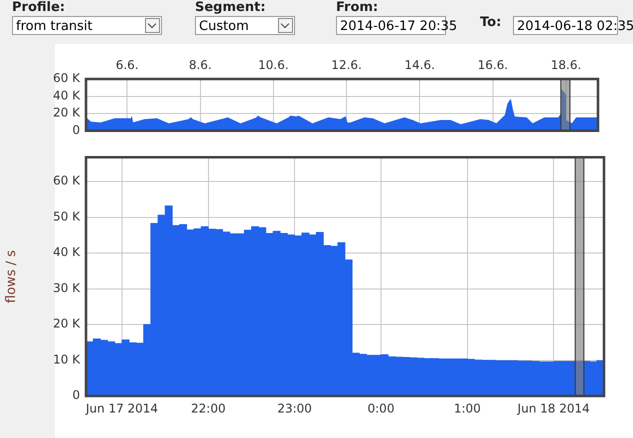 The width and height of the screenshot is (633, 438). What do you see at coordinates (54, 26) in the screenshot?
I see `text: from transit` at bounding box center [54, 26].